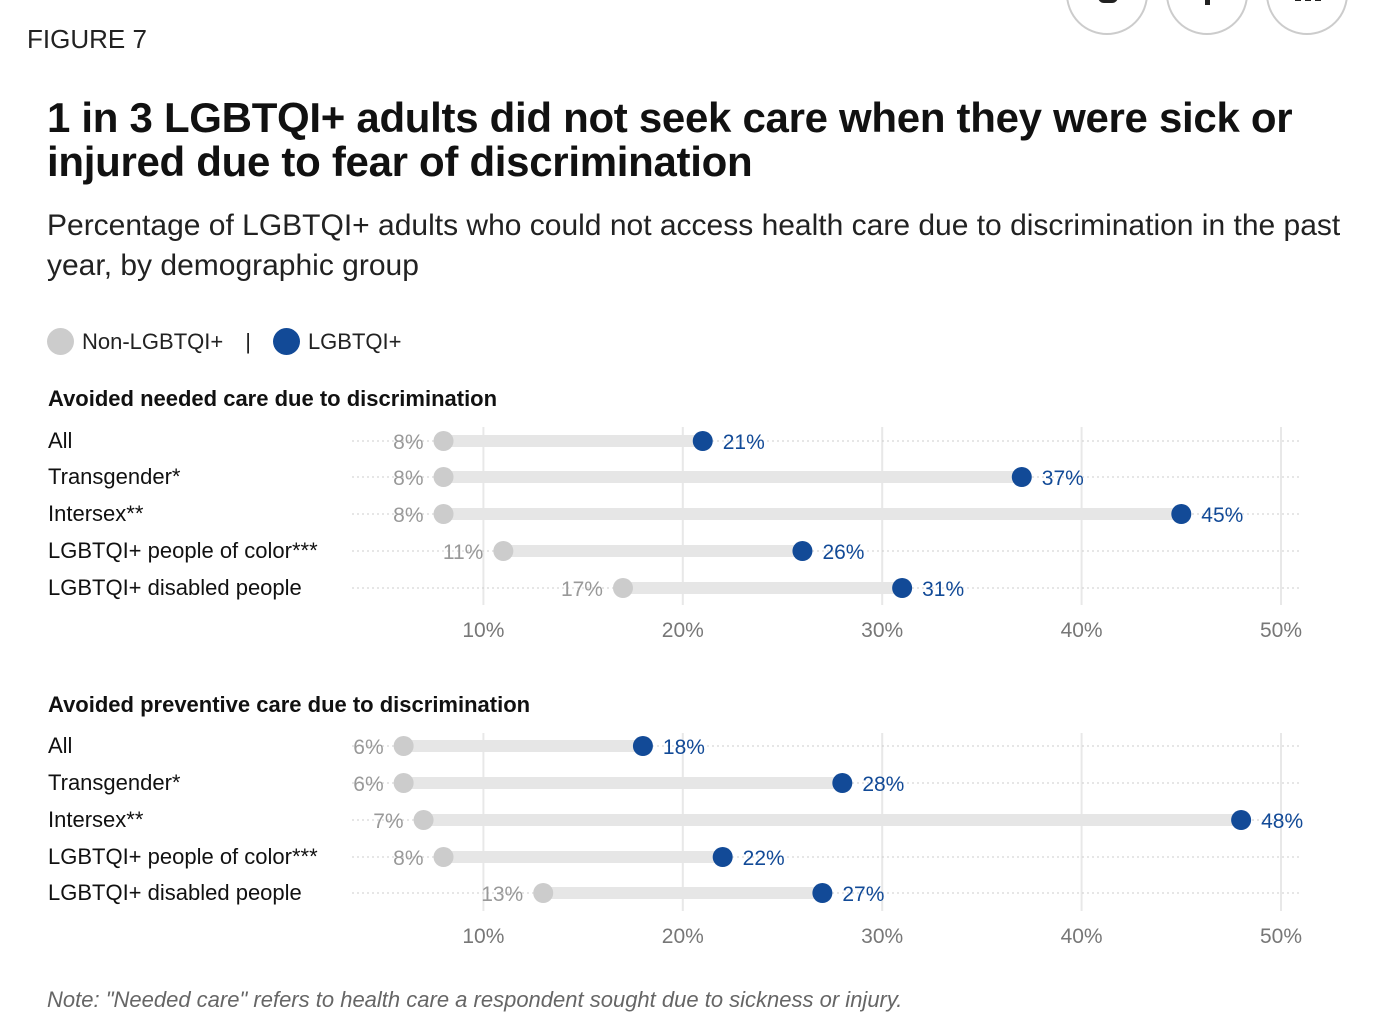 The width and height of the screenshot is (1394, 1030). Describe the element at coordinates (1222, 515) in the screenshot. I see `value-label-lgbtqi: 45%` at that location.